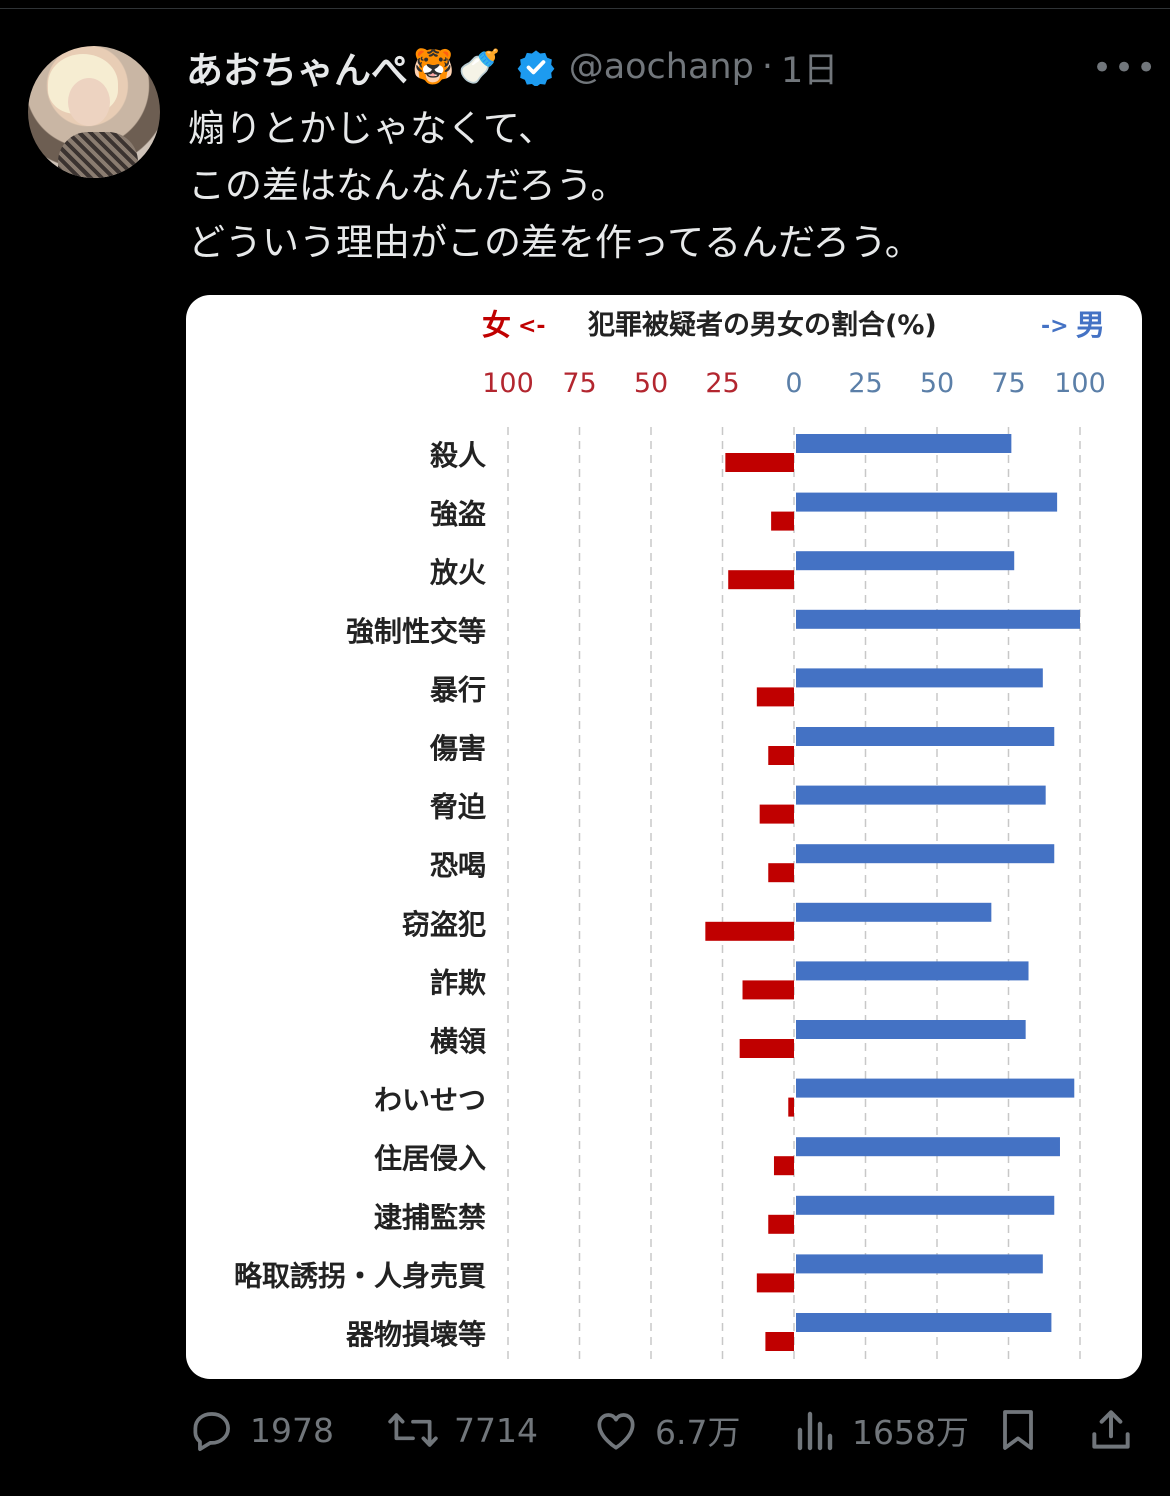  Describe the element at coordinates (661, 67) in the screenshot. I see `handle: @aochanp` at that location.